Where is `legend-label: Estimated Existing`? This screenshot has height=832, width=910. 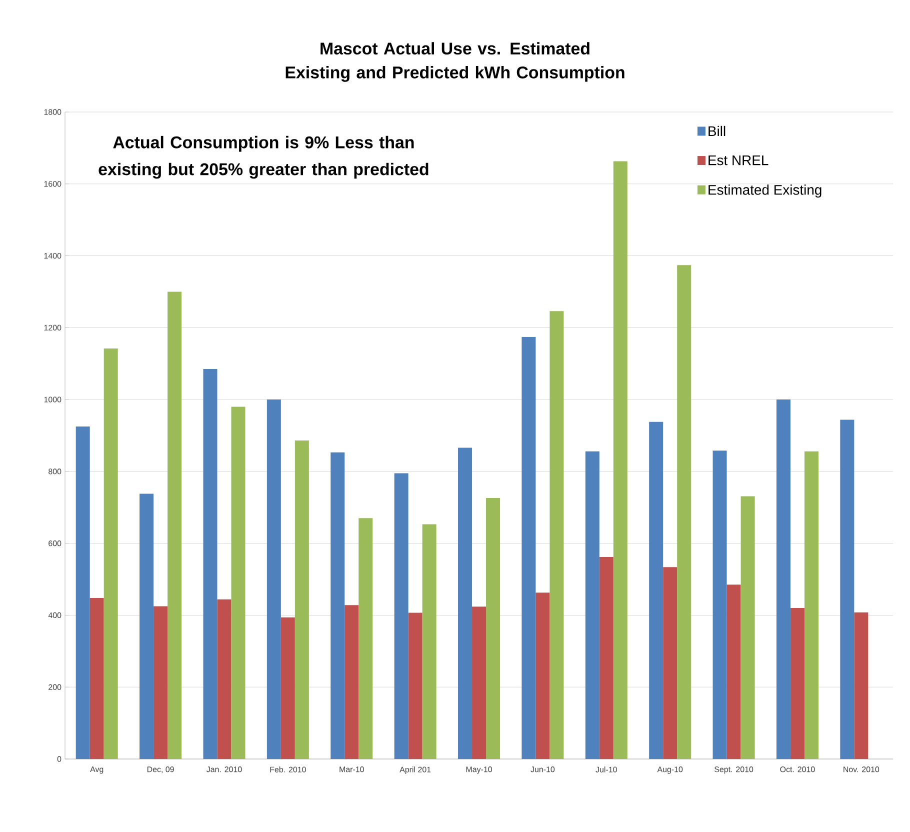
legend-label: Estimated Existing is located at coordinates (765, 191).